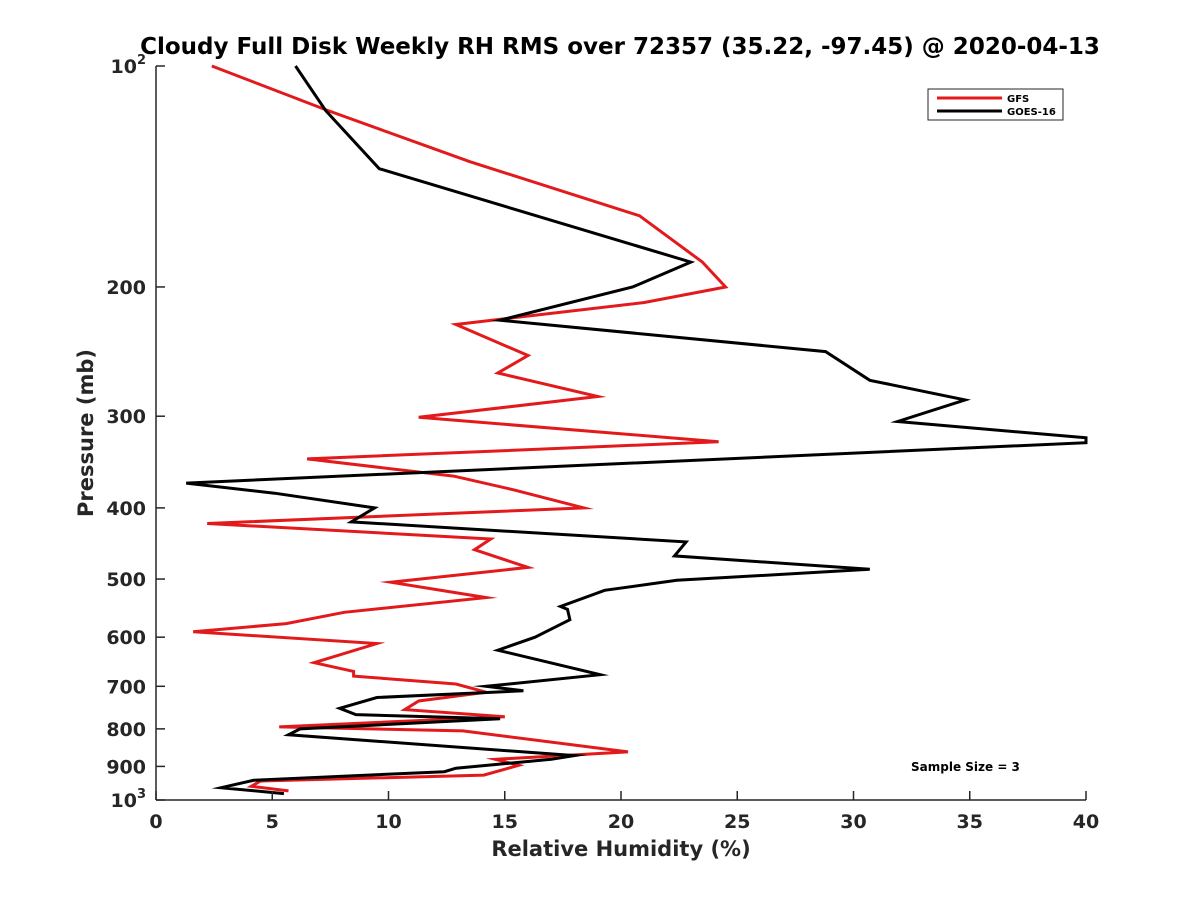  I want to click on y-tick-label: 10³, so click(129, 799).